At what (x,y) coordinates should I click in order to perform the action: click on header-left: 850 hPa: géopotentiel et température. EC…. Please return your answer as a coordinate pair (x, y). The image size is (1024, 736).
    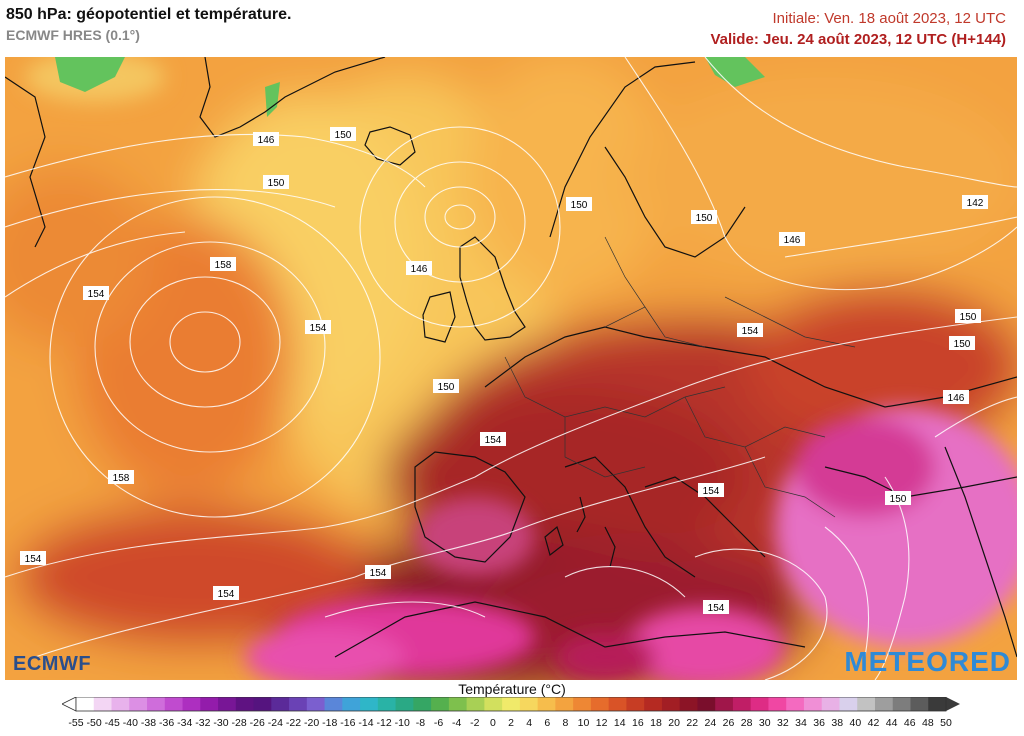
    Looking at the image, I should click on (266, 25).